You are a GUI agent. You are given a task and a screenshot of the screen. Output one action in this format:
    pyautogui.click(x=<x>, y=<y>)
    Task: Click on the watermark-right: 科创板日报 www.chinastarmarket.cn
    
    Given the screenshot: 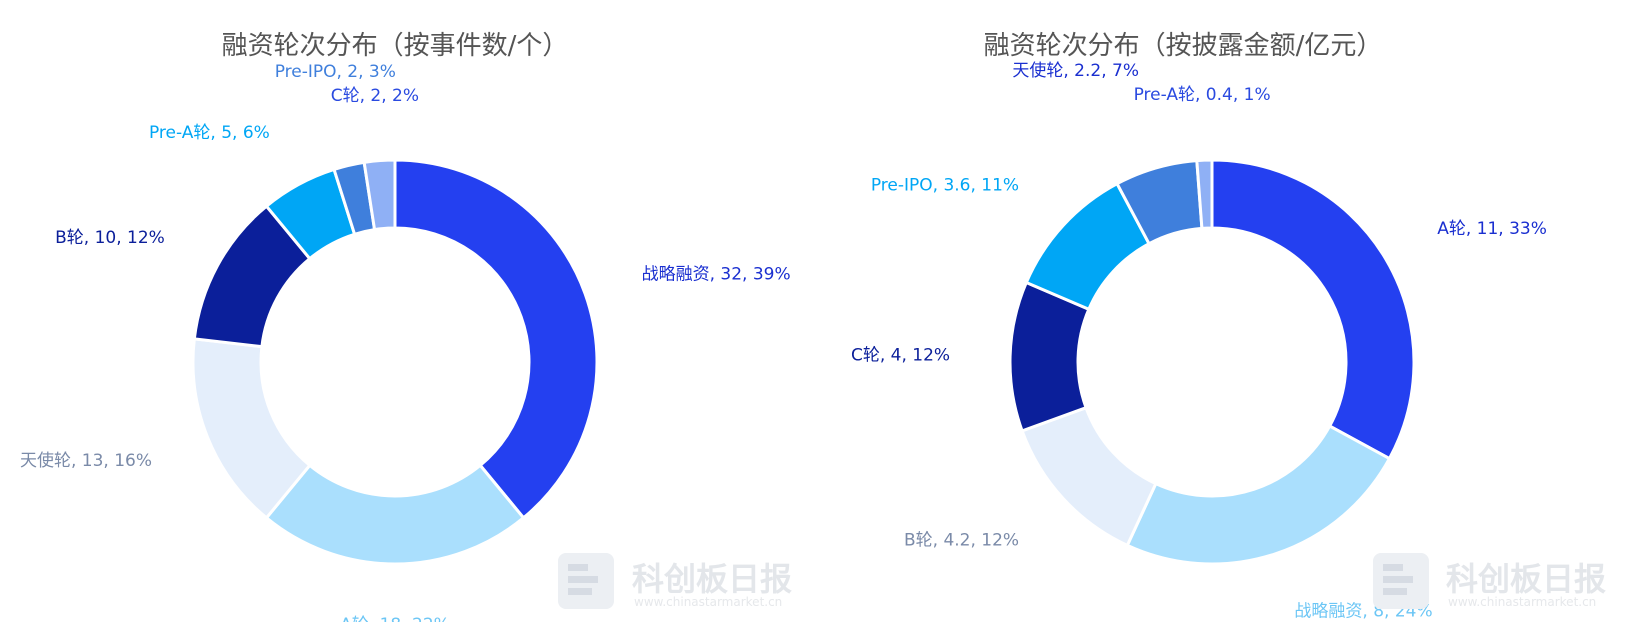 What is the action you would take?
    pyautogui.click(x=1489, y=581)
    